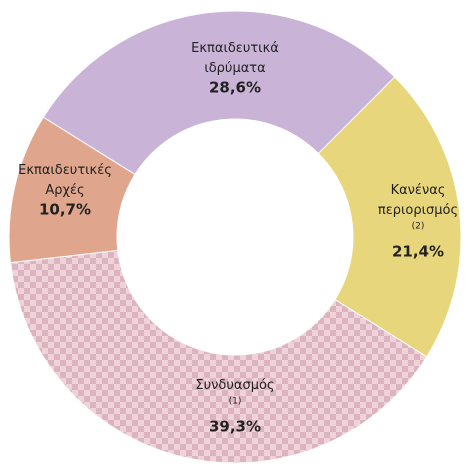  Describe the element at coordinates (235, 402) in the screenshot. I see `footnote-marker: (1)` at that location.